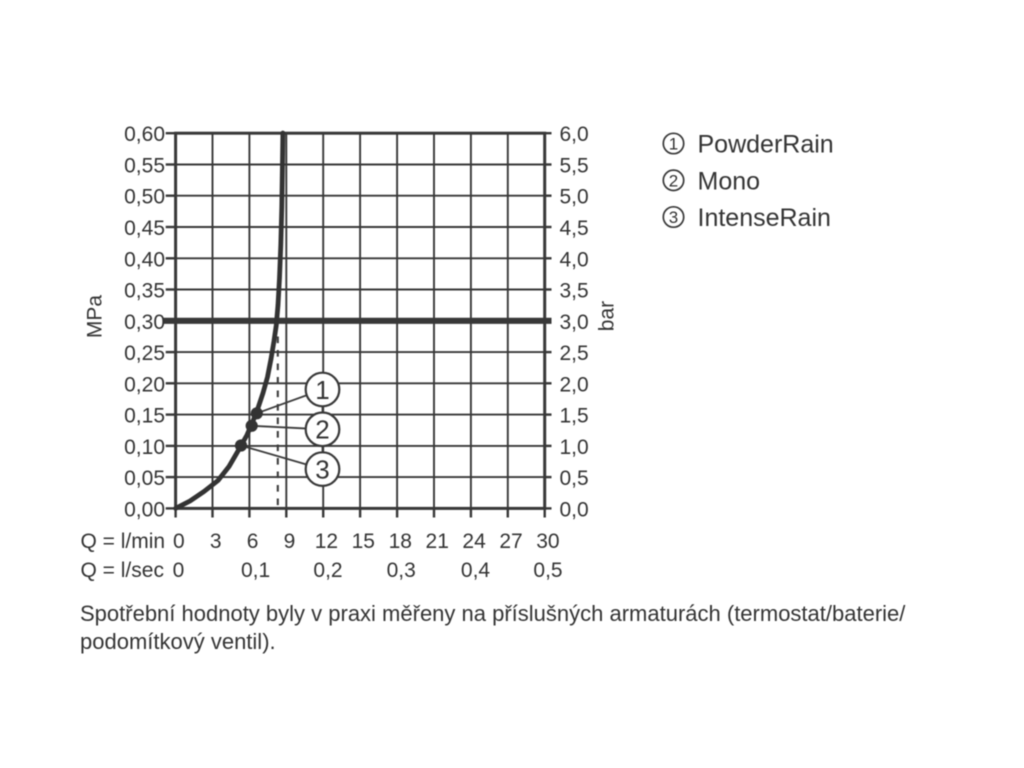  I want to click on svg-text: 9, so click(290, 541).